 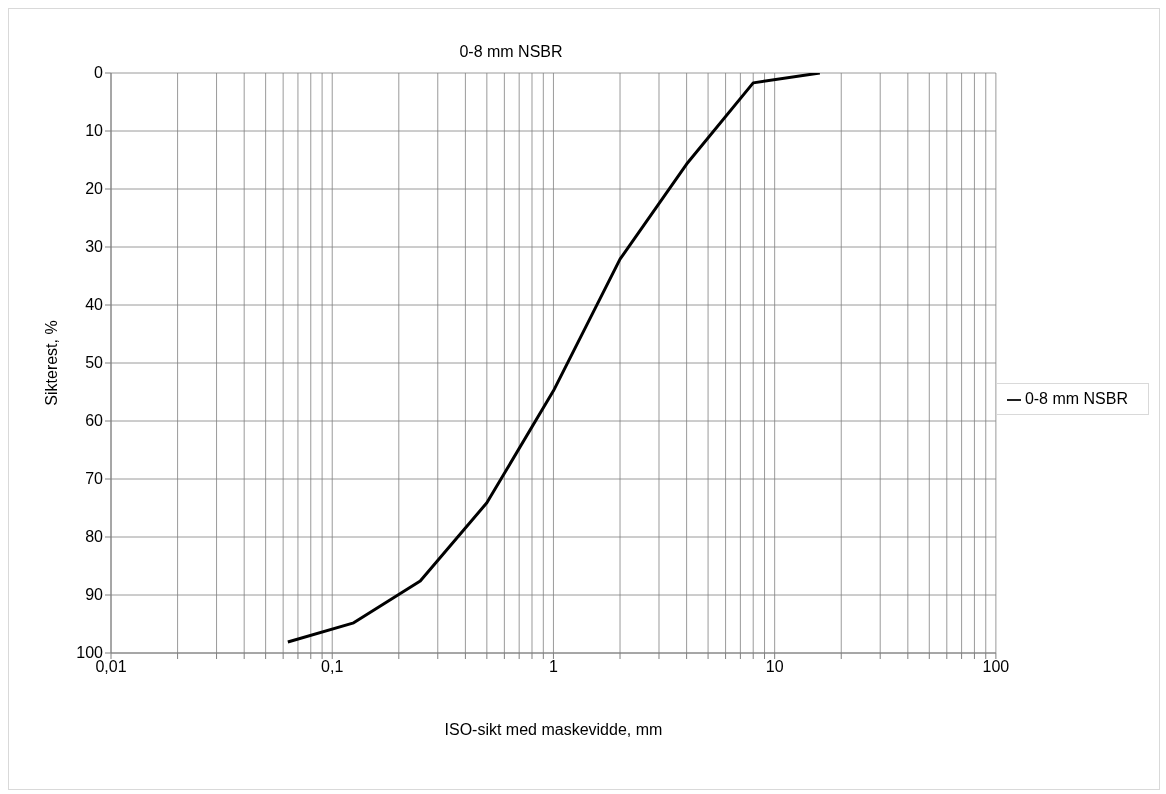 What do you see at coordinates (111, 667) in the screenshot?
I see `x-tick-label: 0,01` at bounding box center [111, 667].